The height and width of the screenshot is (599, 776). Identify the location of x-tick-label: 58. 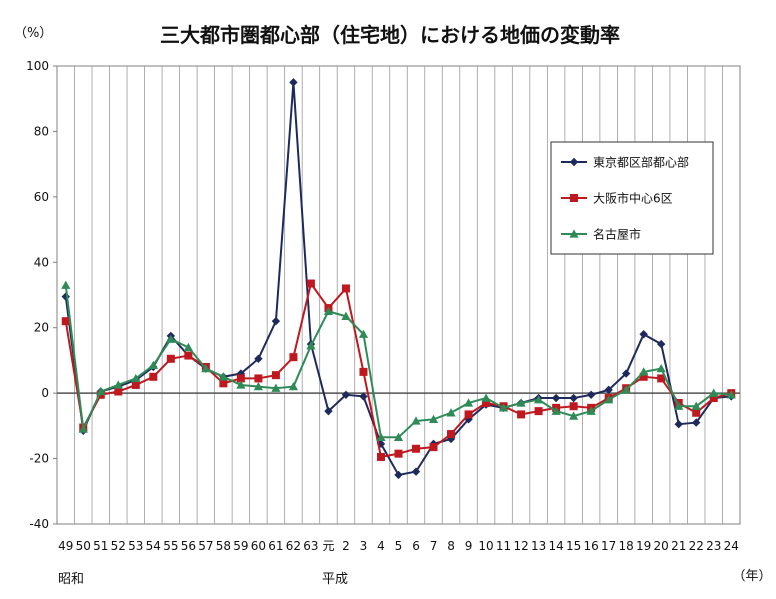
(223, 546).